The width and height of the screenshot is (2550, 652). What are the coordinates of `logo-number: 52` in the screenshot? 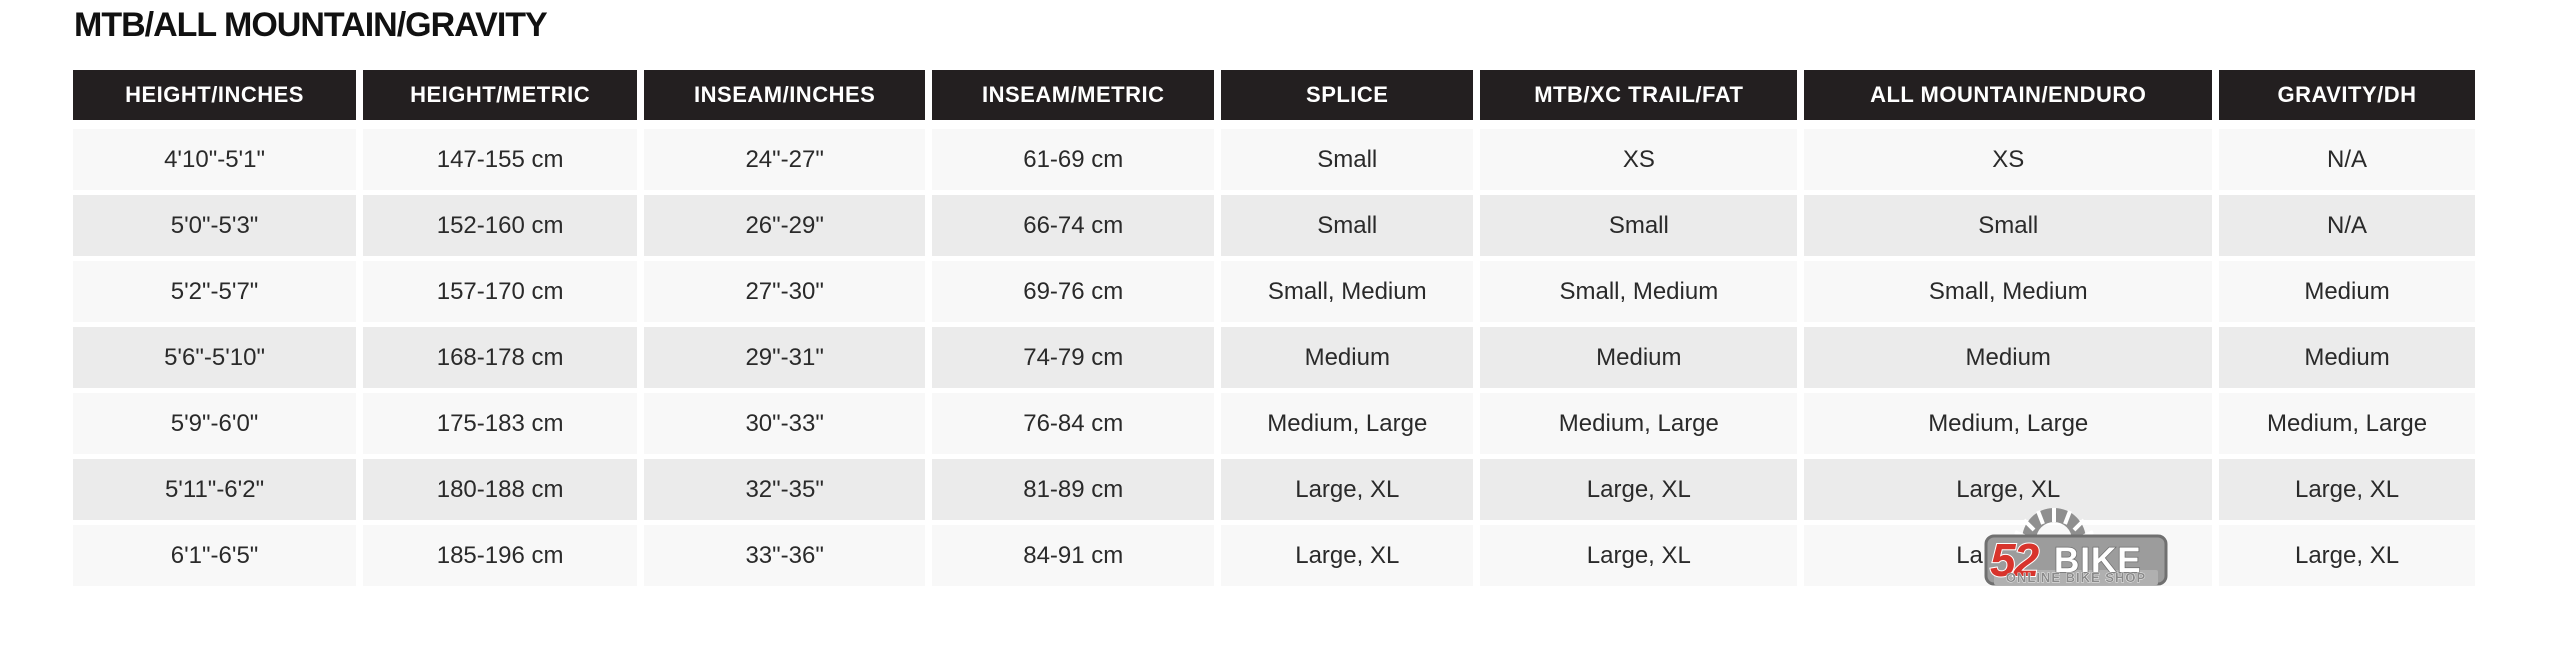 It's located at (2015, 560).